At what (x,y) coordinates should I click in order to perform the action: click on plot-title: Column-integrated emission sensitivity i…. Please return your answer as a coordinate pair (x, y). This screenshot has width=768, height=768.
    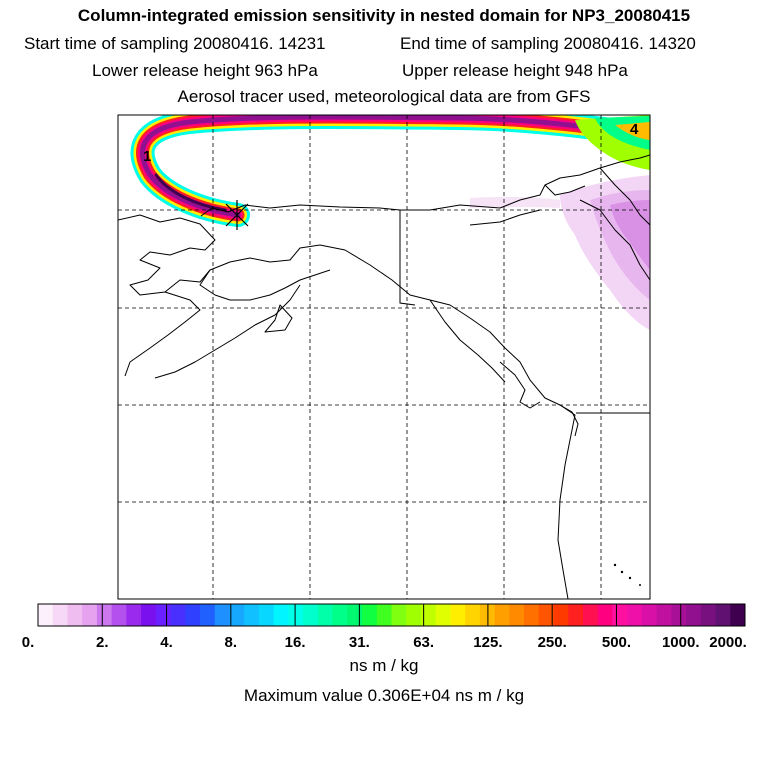
    Looking at the image, I should click on (384, 15).